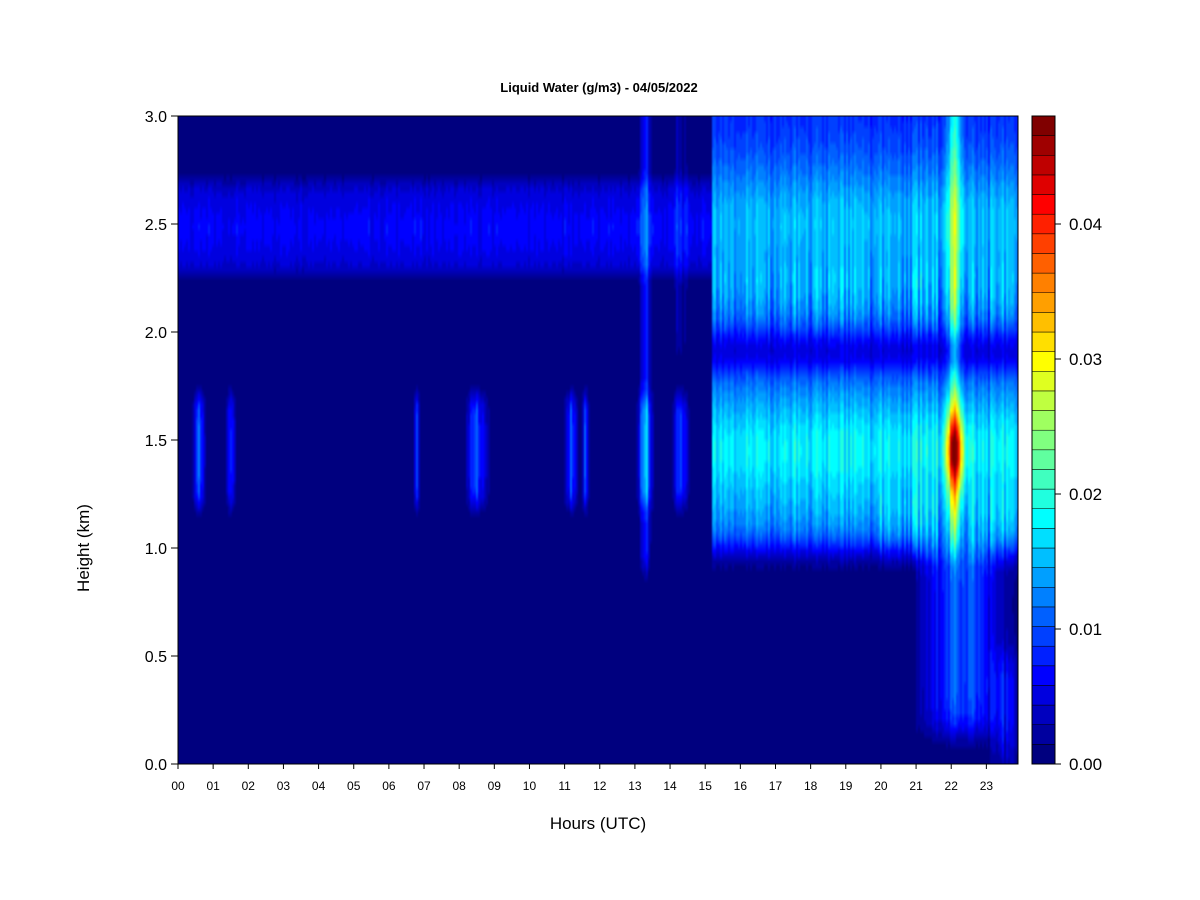 The width and height of the screenshot is (1200, 900). What do you see at coordinates (916, 786) in the screenshot?
I see `x-tick-label: 21` at bounding box center [916, 786].